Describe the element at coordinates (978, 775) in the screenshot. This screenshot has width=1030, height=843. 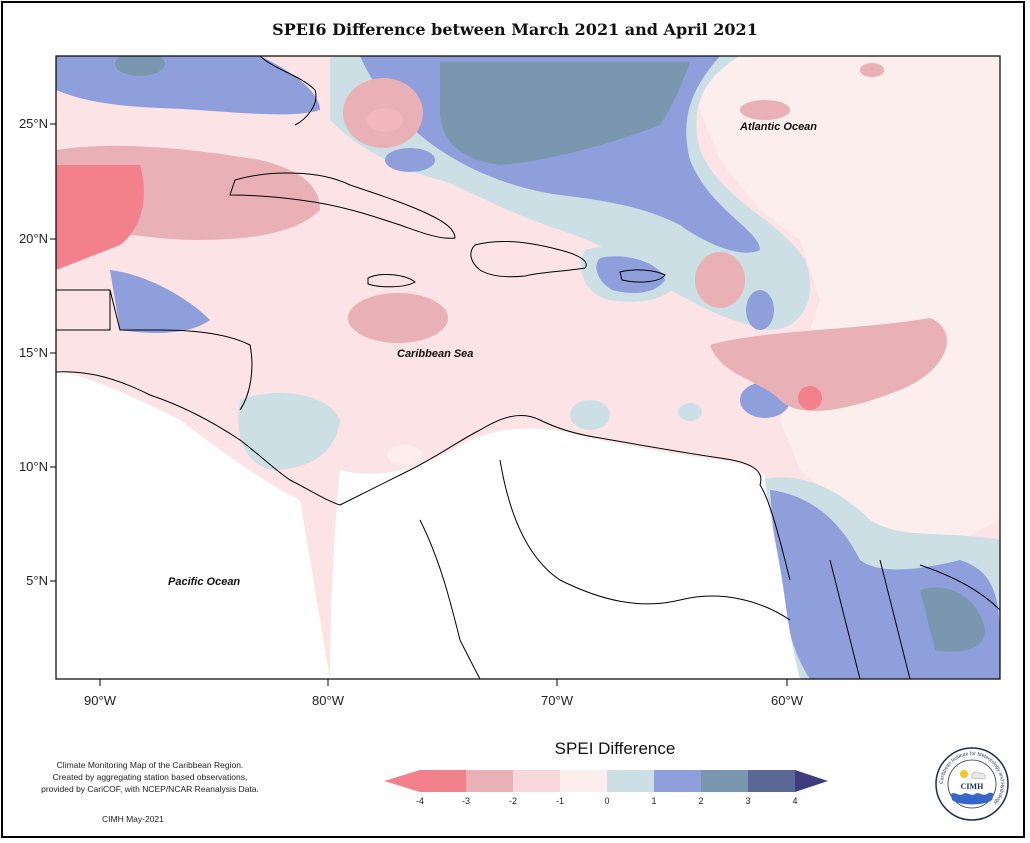
I see `cloud-icon` at that location.